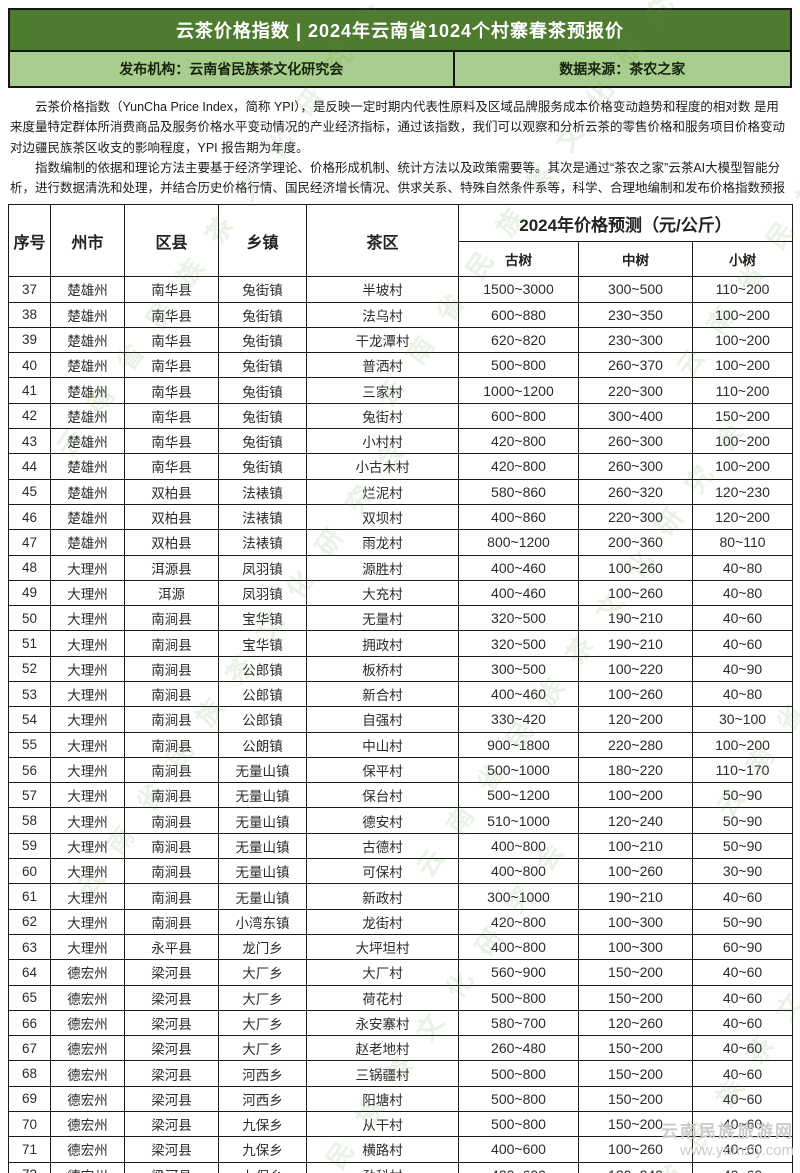  Describe the element at coordinates (742, 390) in the screenshot. I see `cell-price-small: 110~200` at that location.